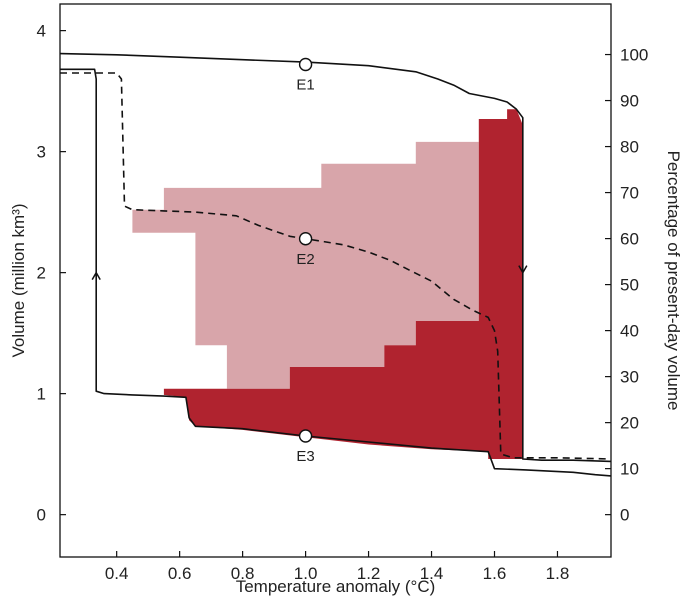 The image size is (685, 599). I want to click on marker-e3, so click(305, 436).